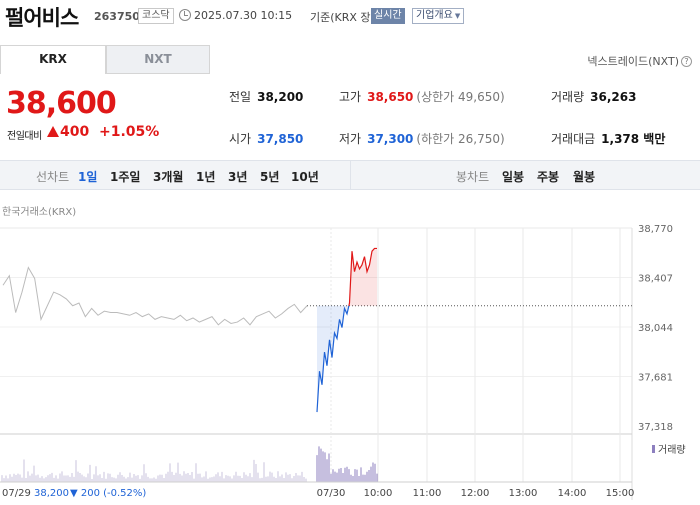  Describe the element at coordinates (51, 493) in the screenshot. I see `footer-close: 38,200` at that location.